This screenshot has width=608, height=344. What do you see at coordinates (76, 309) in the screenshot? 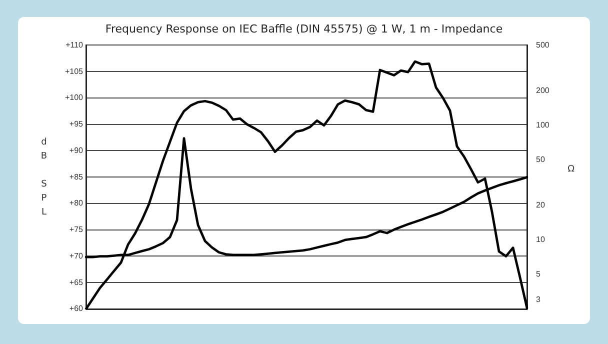
I see `y-tick-label: +60` at bounding box center [76, 309].